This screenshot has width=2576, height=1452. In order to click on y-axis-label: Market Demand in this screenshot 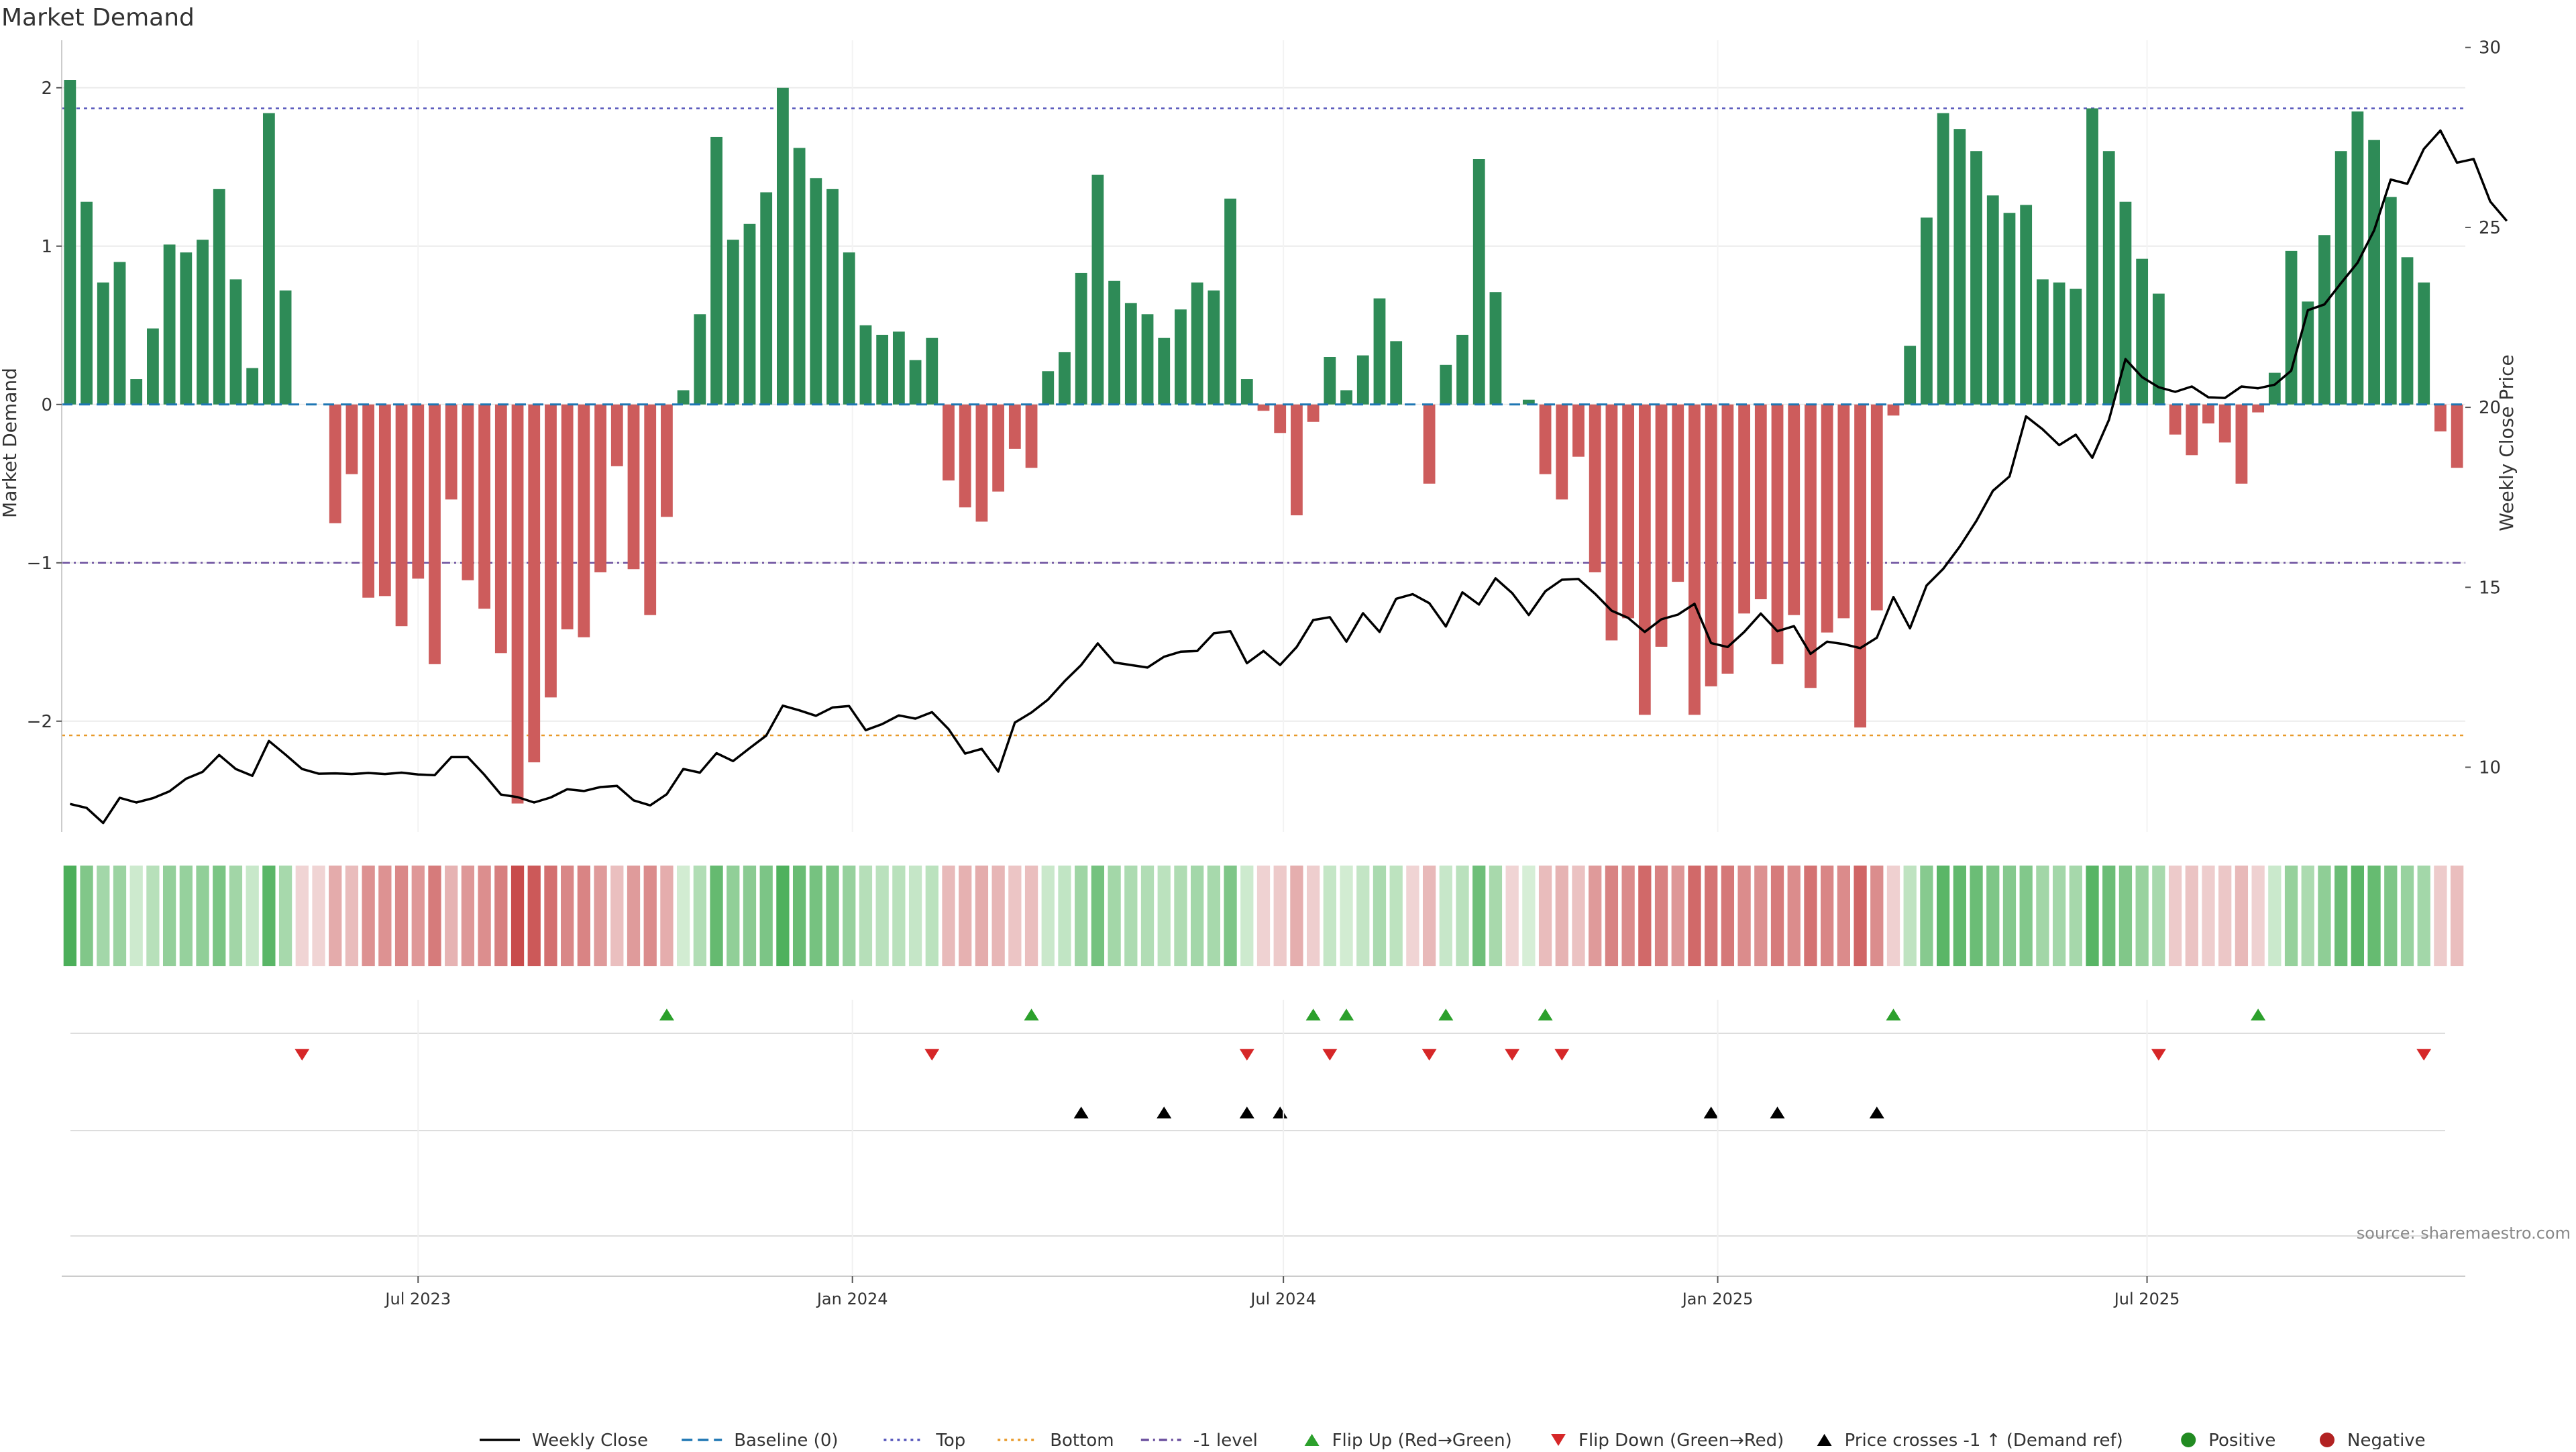, I will do `click(10, 443)`.